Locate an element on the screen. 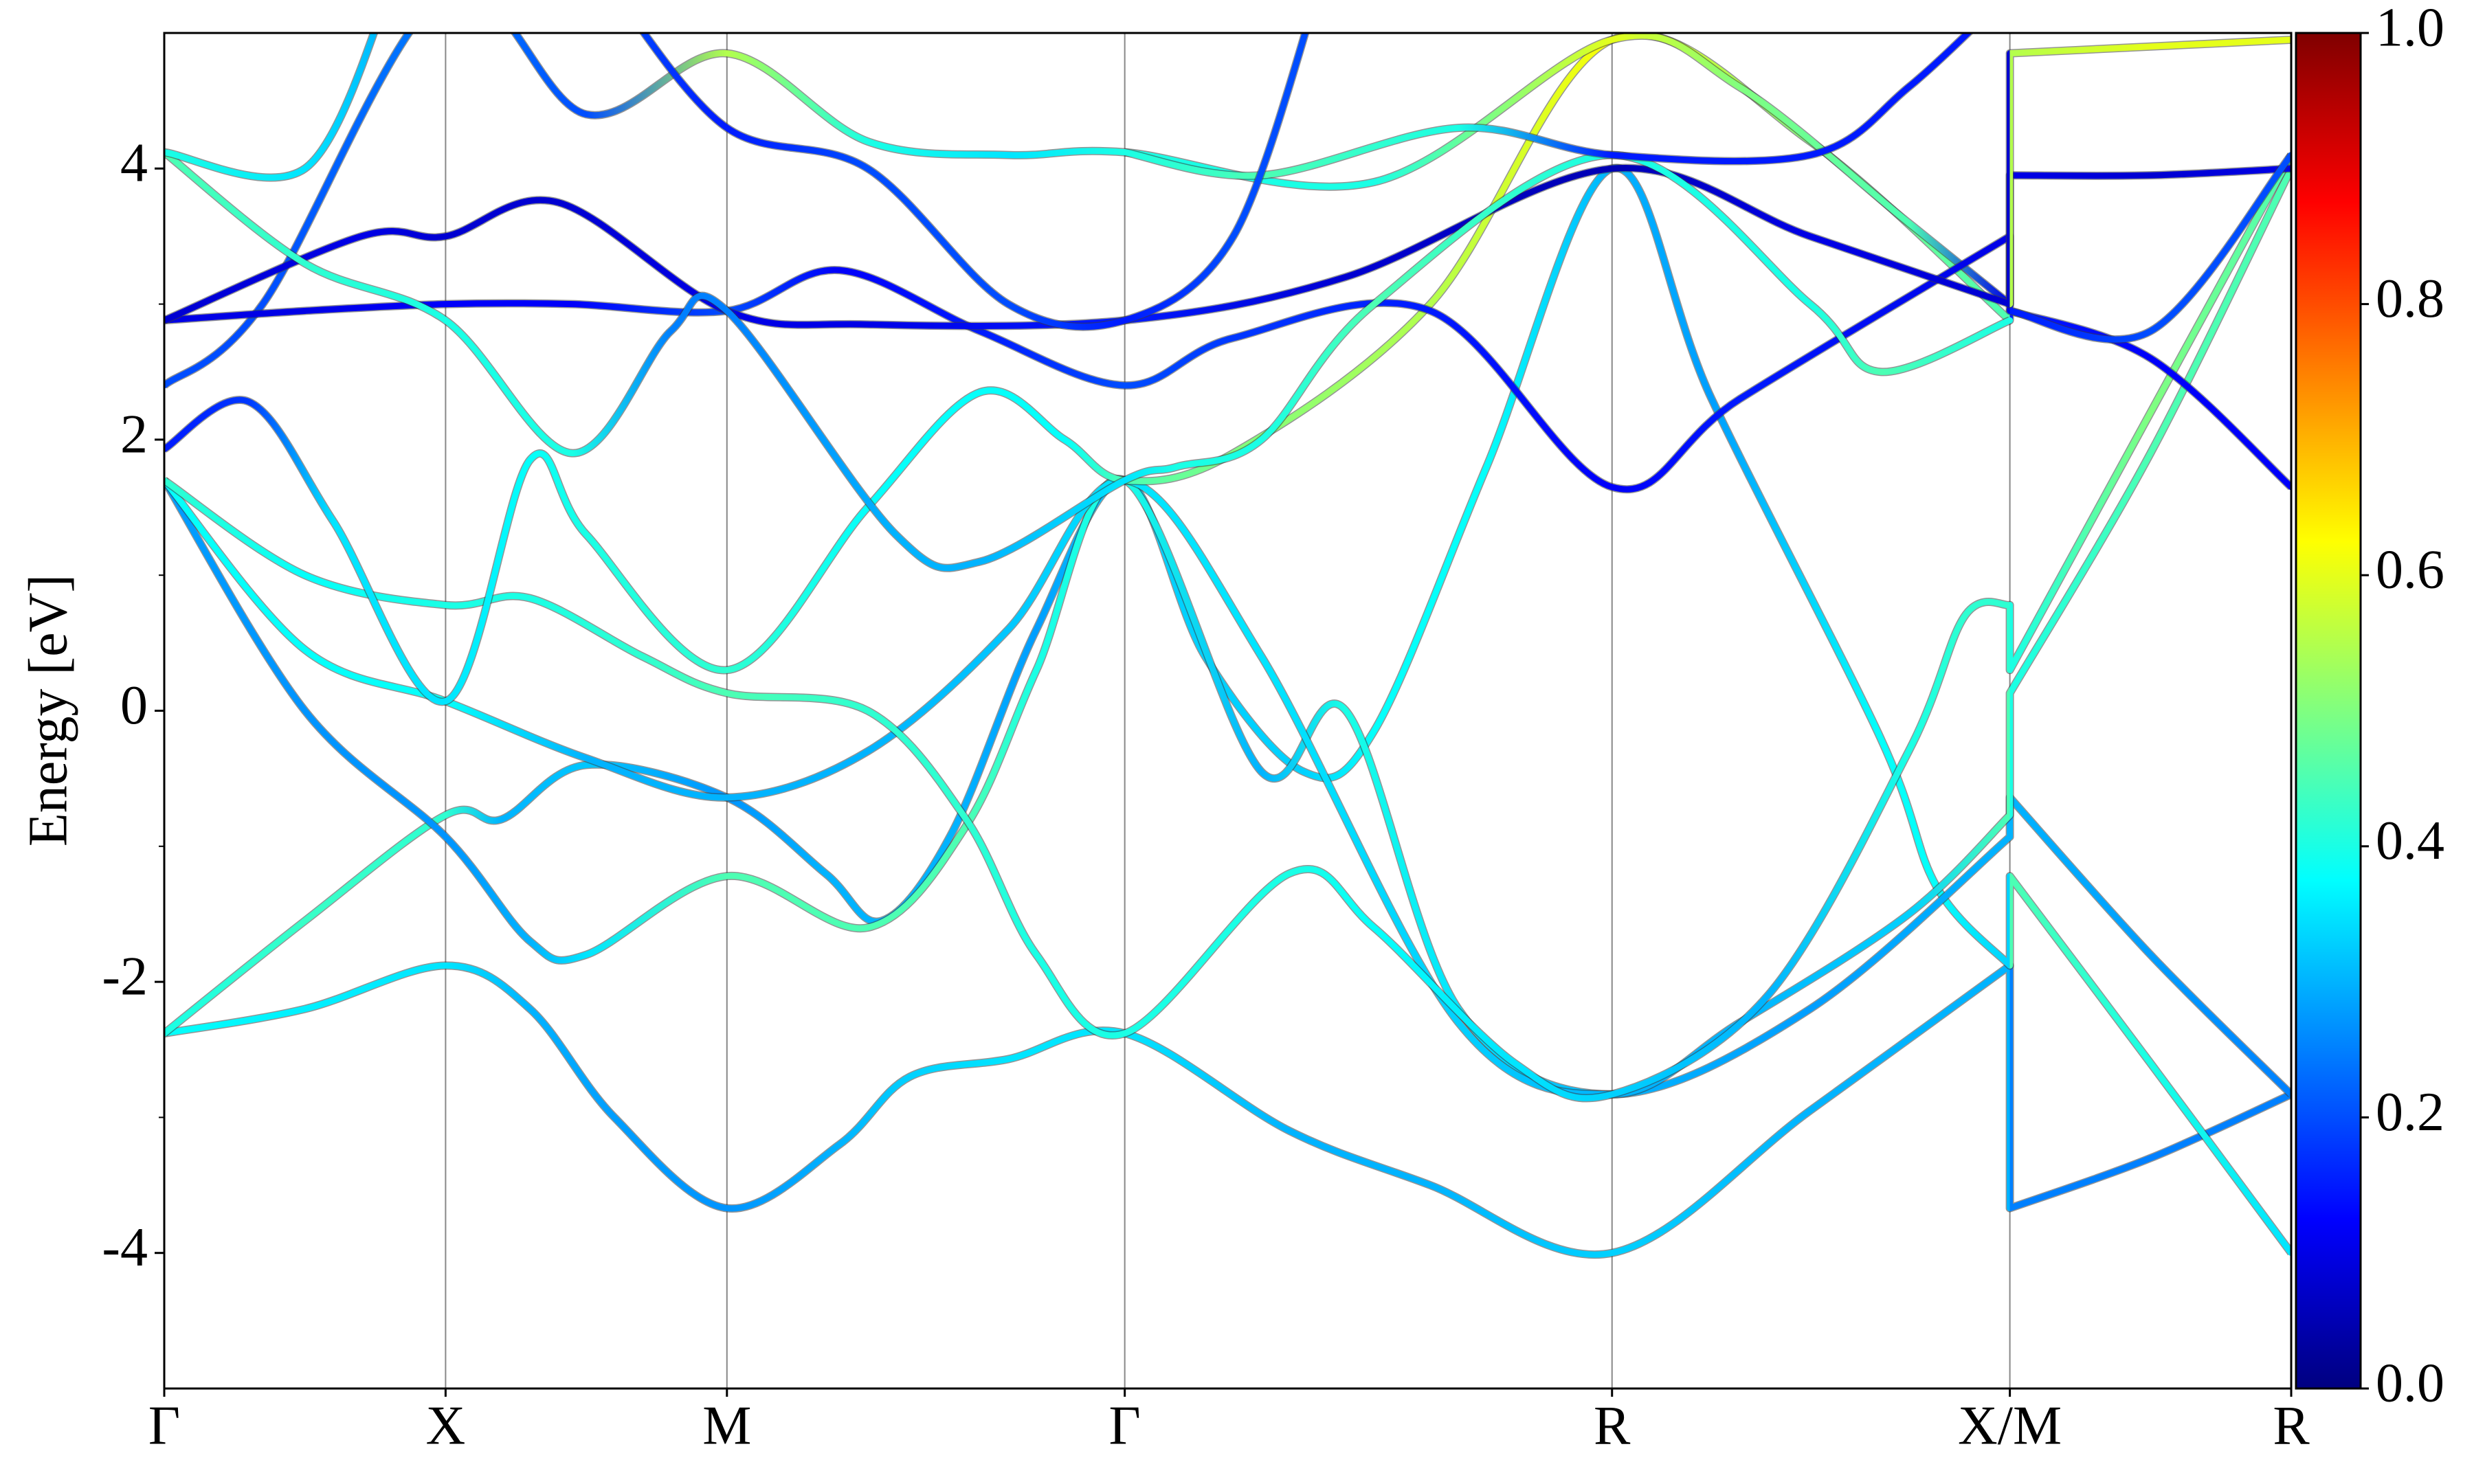  y-tick-label: 0 is located at coordinates (134, 705).